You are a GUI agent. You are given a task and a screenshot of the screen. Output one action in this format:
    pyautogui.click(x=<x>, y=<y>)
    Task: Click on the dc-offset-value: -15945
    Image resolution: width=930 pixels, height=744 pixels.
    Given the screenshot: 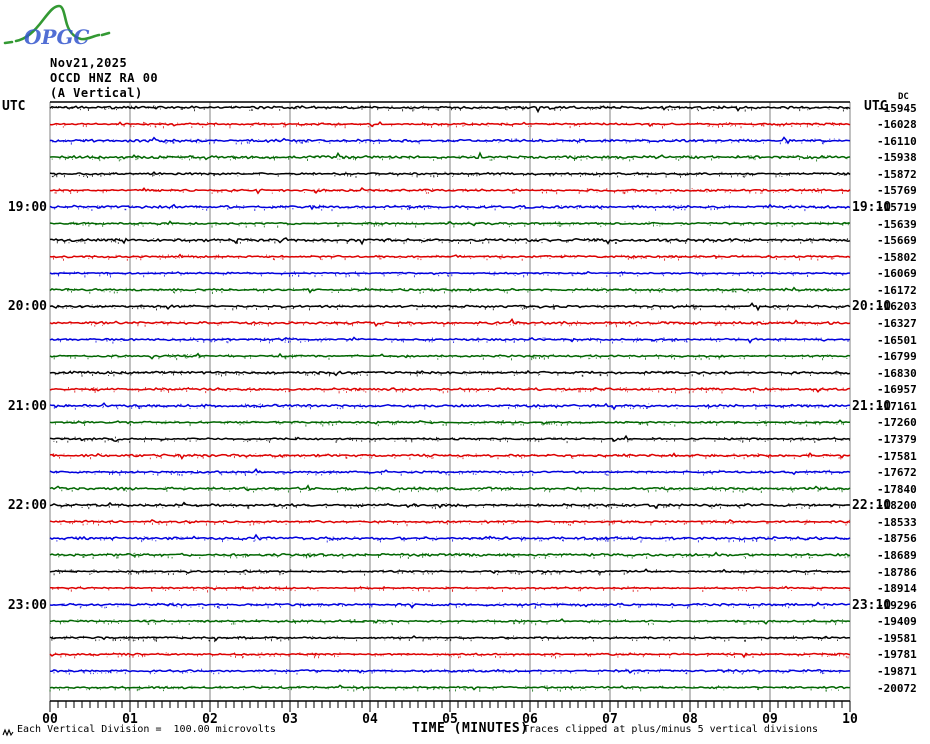 What is the action you would take?
    pyautogui.click(x=897, y=108)
    